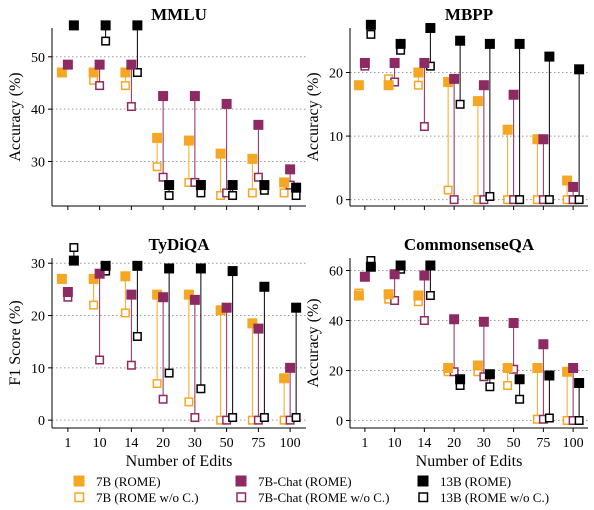 The width and height of the screenshot is (594, 510). I want to click on legend-label-7bc_woc: 7B-Chat (ROME w/o C.), so click(323, 497).